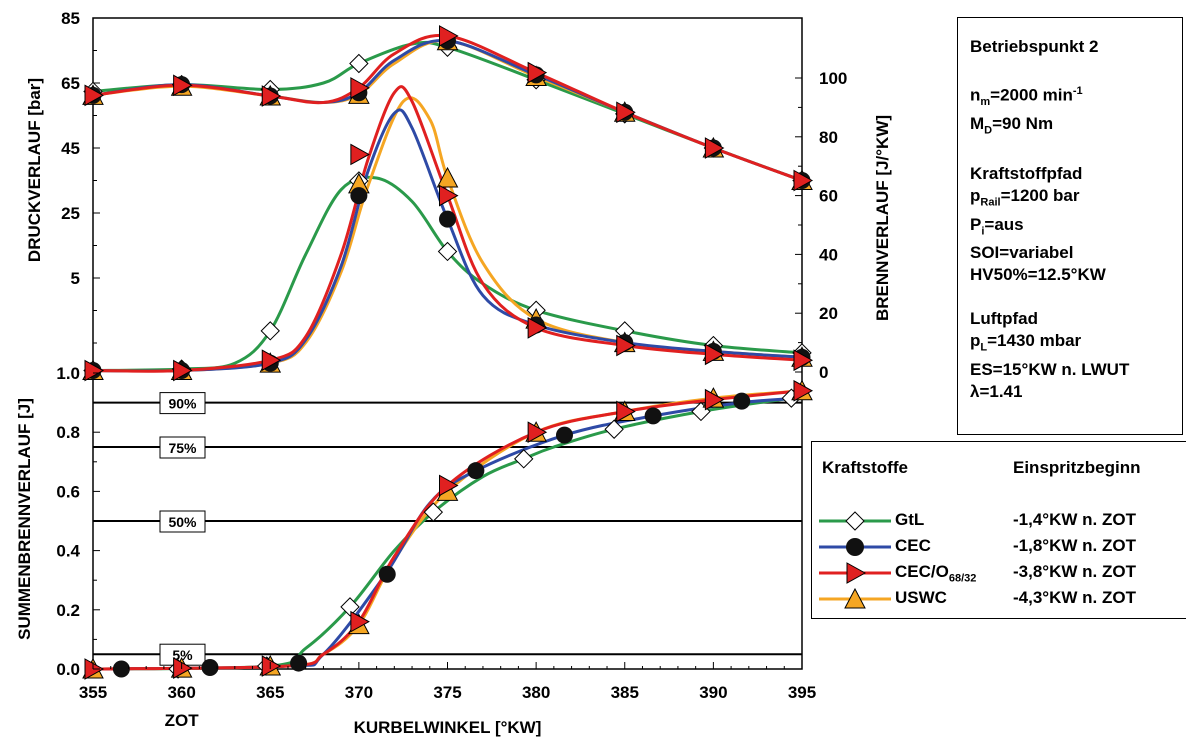  Describe the element at coordinates (182, 720) in the screenshot. I see `x-zot-label: ZOT` at that location.